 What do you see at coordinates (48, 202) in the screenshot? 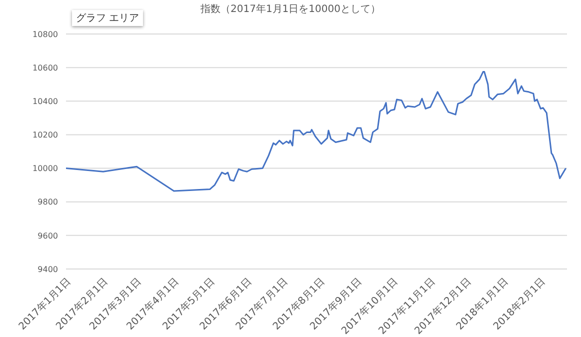
I see `y-tick-label: 9800` at bounding box center [48, 202].